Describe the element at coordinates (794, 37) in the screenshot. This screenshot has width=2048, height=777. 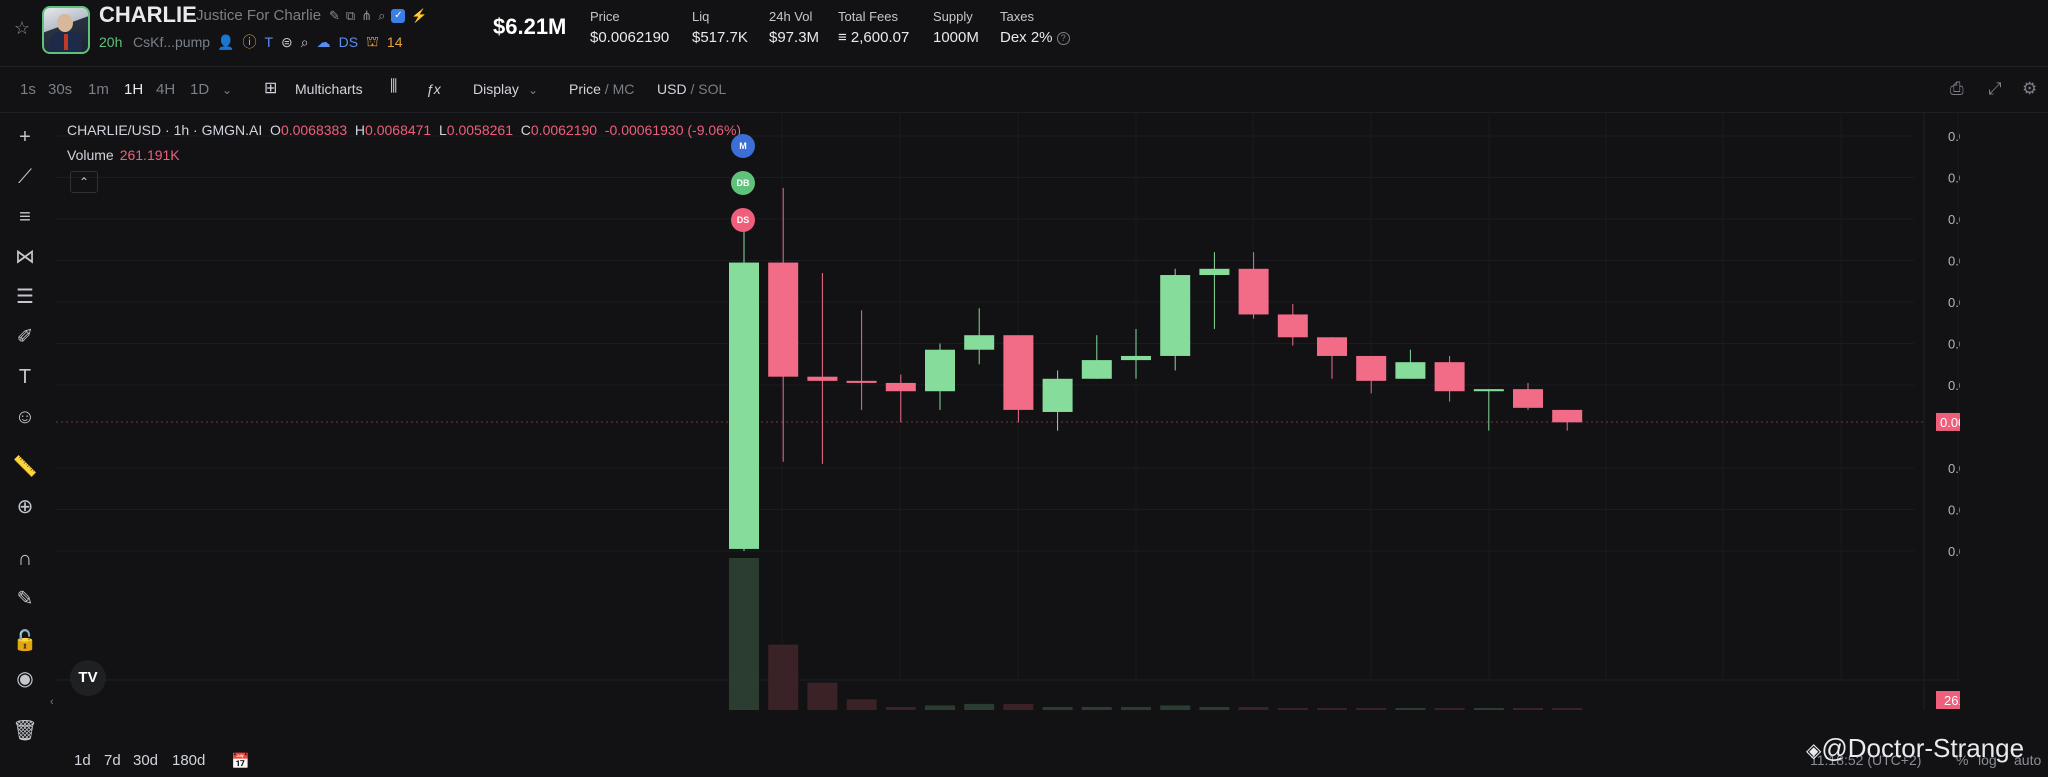
I see `stat-value: $97.3M` at that location.